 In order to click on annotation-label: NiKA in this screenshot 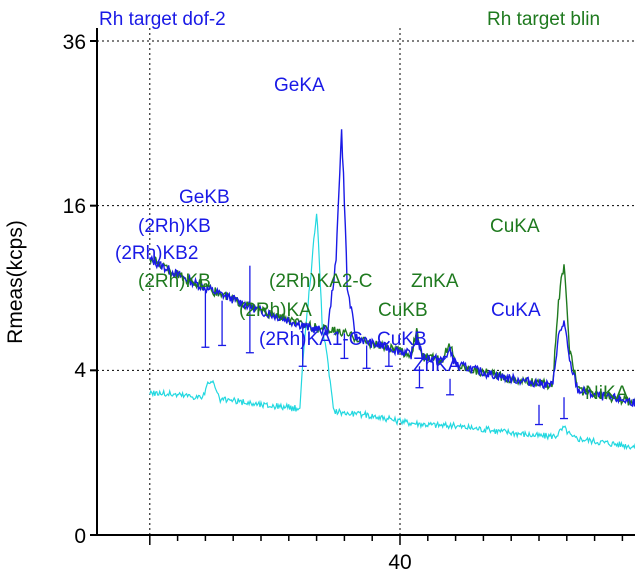, I will do `click(607, 393)`.